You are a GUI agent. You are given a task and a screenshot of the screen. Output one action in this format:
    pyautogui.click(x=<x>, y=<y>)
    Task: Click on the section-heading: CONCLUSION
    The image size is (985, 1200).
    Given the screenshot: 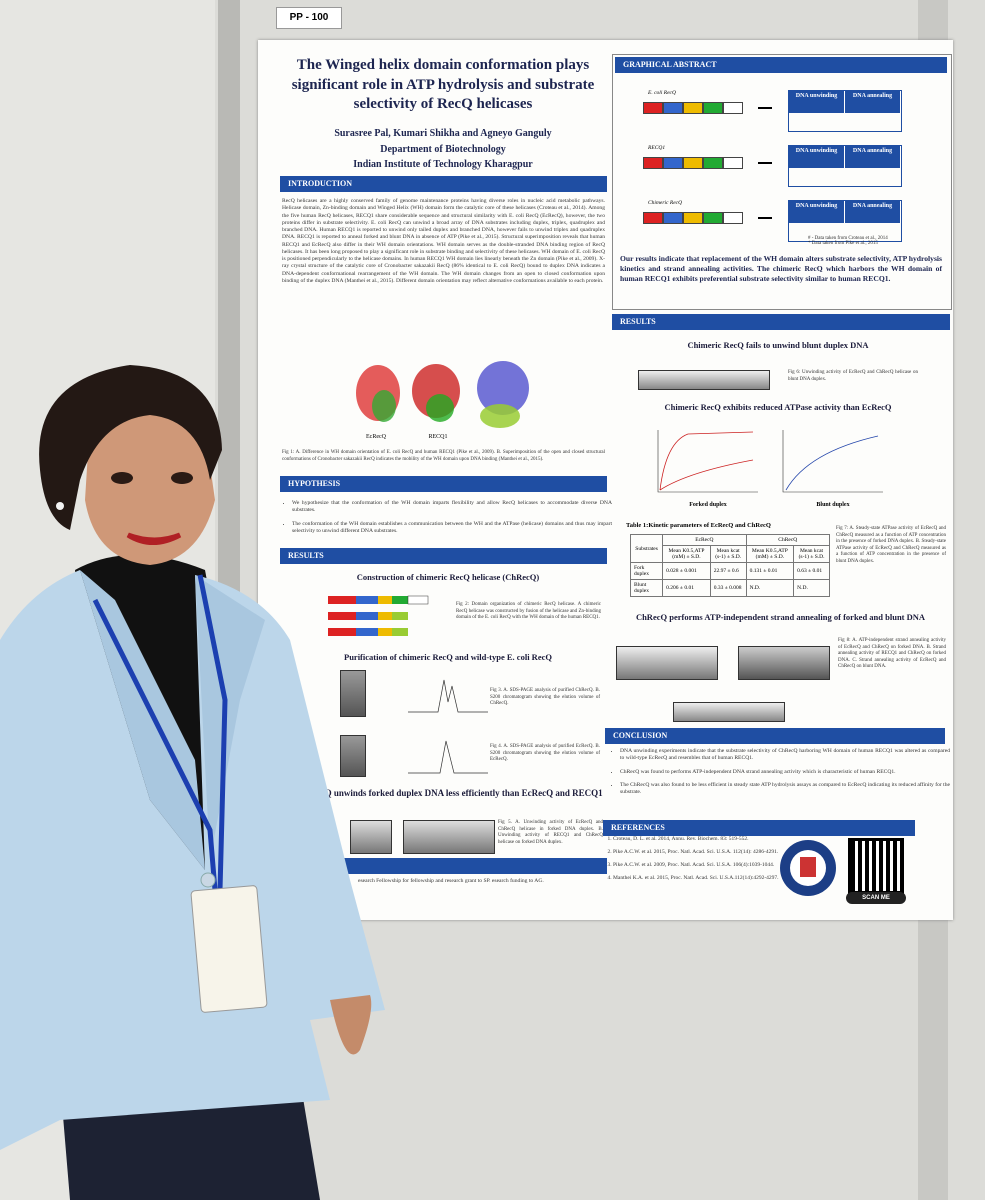 What is the action you would take?
    pyautogui.click(x=775, y=736)
    